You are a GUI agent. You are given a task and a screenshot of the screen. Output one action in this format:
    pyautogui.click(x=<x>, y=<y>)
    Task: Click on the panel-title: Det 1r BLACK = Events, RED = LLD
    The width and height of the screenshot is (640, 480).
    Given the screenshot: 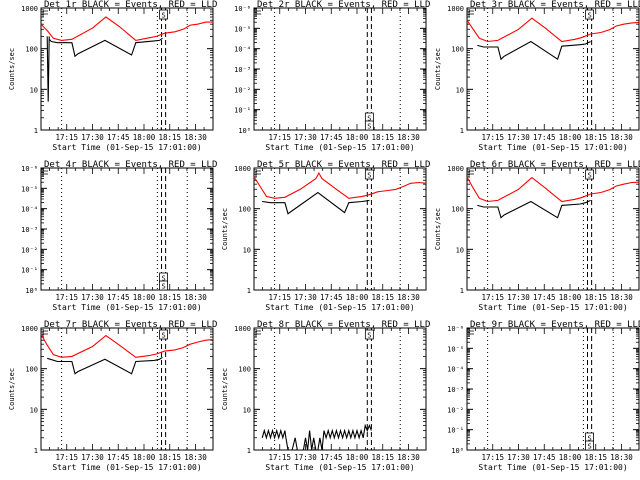 What is the action you would take?
    pyautogui.click(x=130, y=5)
    